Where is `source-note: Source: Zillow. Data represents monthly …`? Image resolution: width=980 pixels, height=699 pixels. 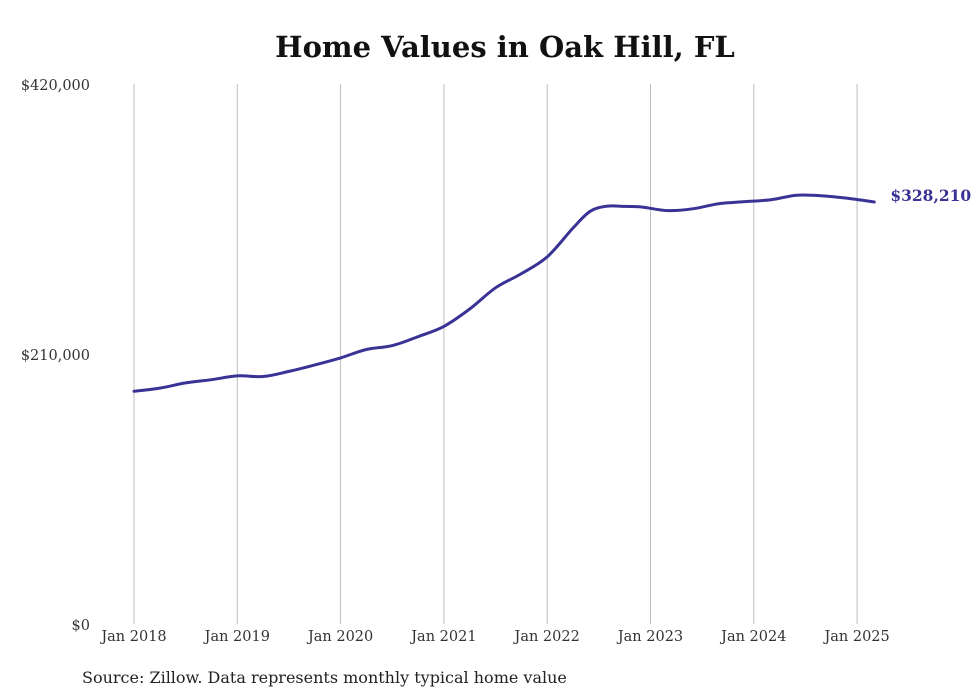
source-note: Source: Zillow. Data represents monthly … is located at coordinates (324, 677).